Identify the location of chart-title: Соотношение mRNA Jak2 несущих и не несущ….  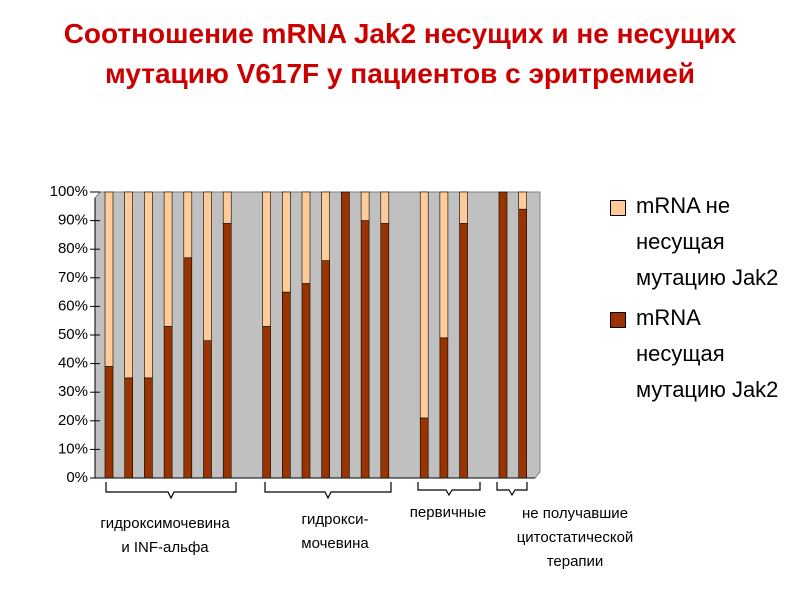
(400, 53).